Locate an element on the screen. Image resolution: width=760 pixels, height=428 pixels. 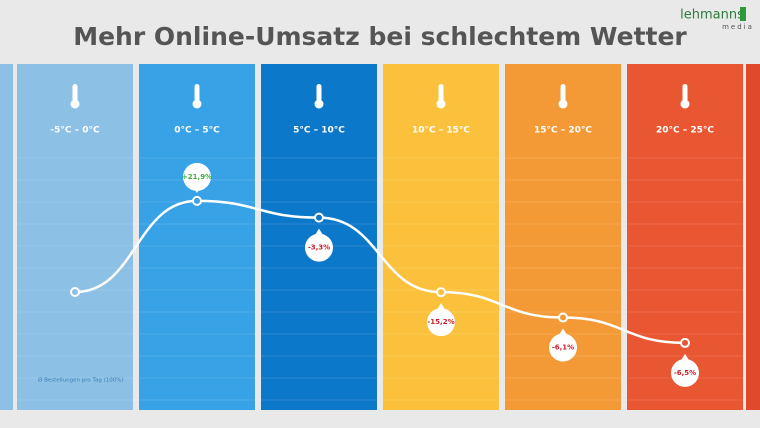
category-label: 0°C – 5°C is located at coordinates (197, 131).